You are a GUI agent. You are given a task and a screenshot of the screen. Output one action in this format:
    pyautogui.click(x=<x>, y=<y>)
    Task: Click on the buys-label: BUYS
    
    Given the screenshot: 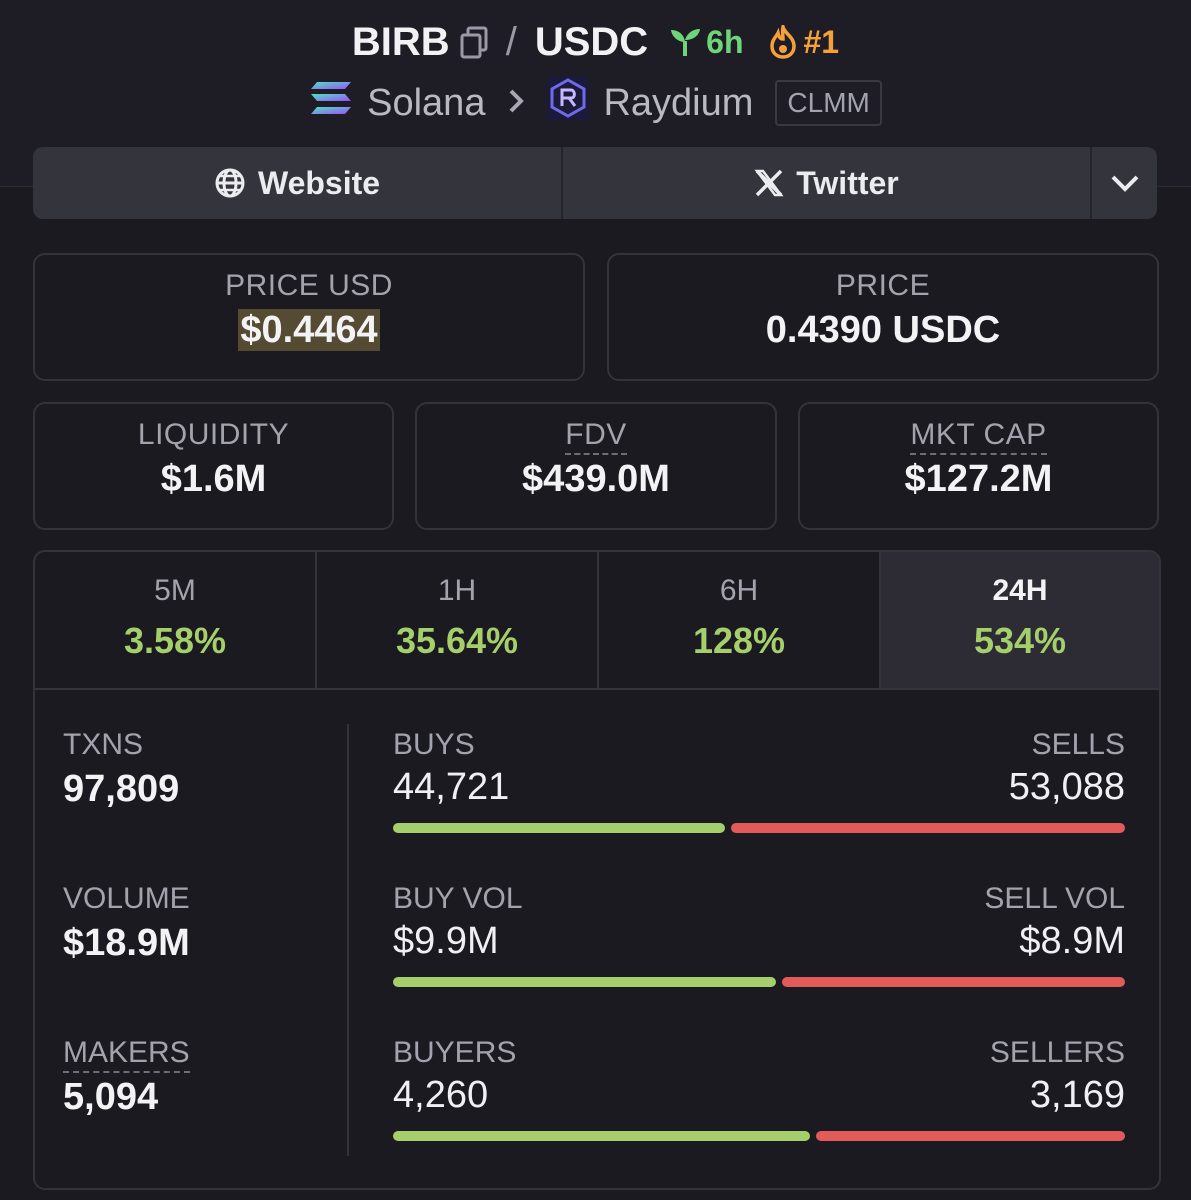 What is the action you would take?
    pyautogui.click(x=434, y=744)
    